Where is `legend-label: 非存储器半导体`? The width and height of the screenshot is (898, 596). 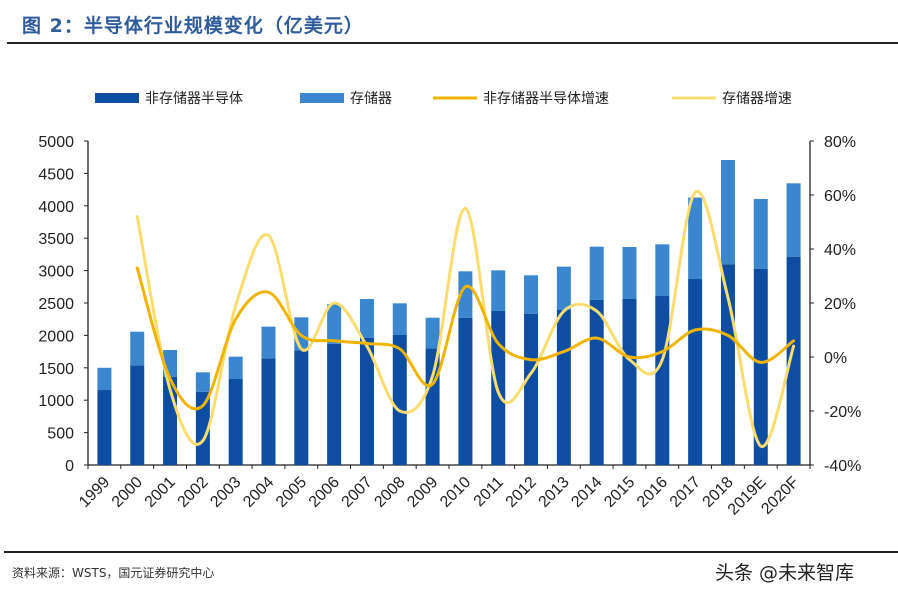 legend-label: 非存储器半导体 is located at coordinates (194, 99).